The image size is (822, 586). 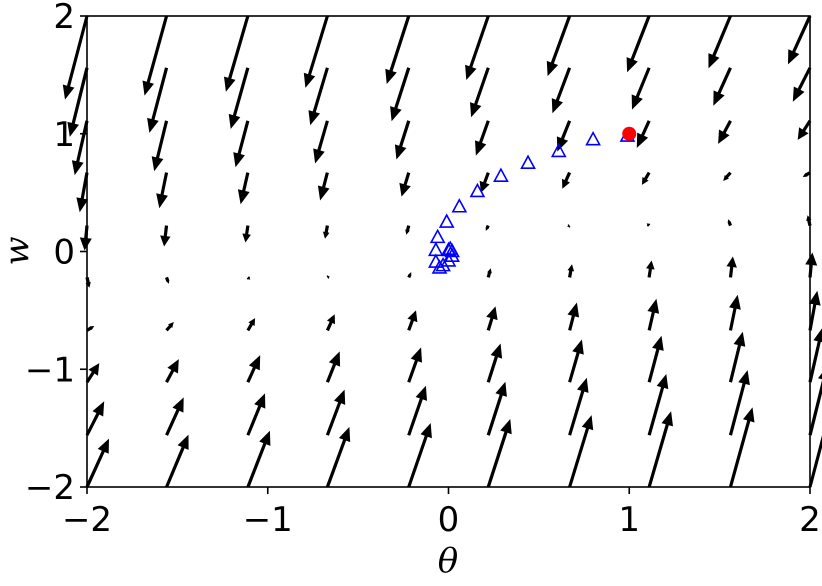 What do you see at coordinates (449, 520) in the screenshot?
I see `x-tick-label: 0` at bounding box center [449, 520].